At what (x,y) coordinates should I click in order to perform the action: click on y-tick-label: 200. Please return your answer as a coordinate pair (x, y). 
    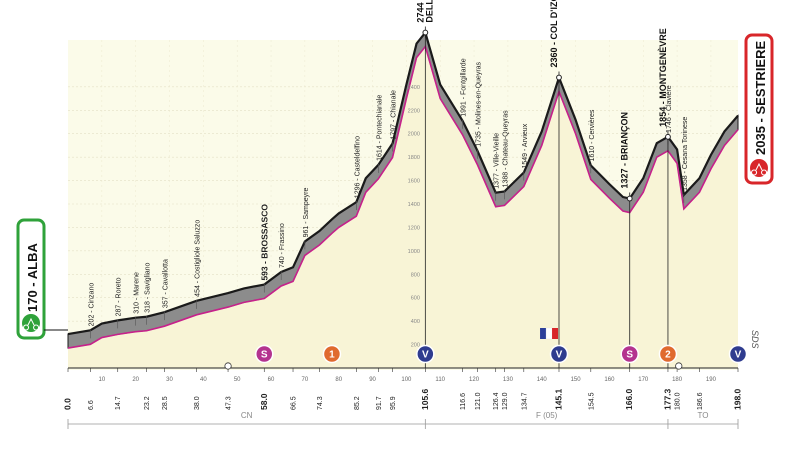
    Looking at the image, I should click on (415, 346).